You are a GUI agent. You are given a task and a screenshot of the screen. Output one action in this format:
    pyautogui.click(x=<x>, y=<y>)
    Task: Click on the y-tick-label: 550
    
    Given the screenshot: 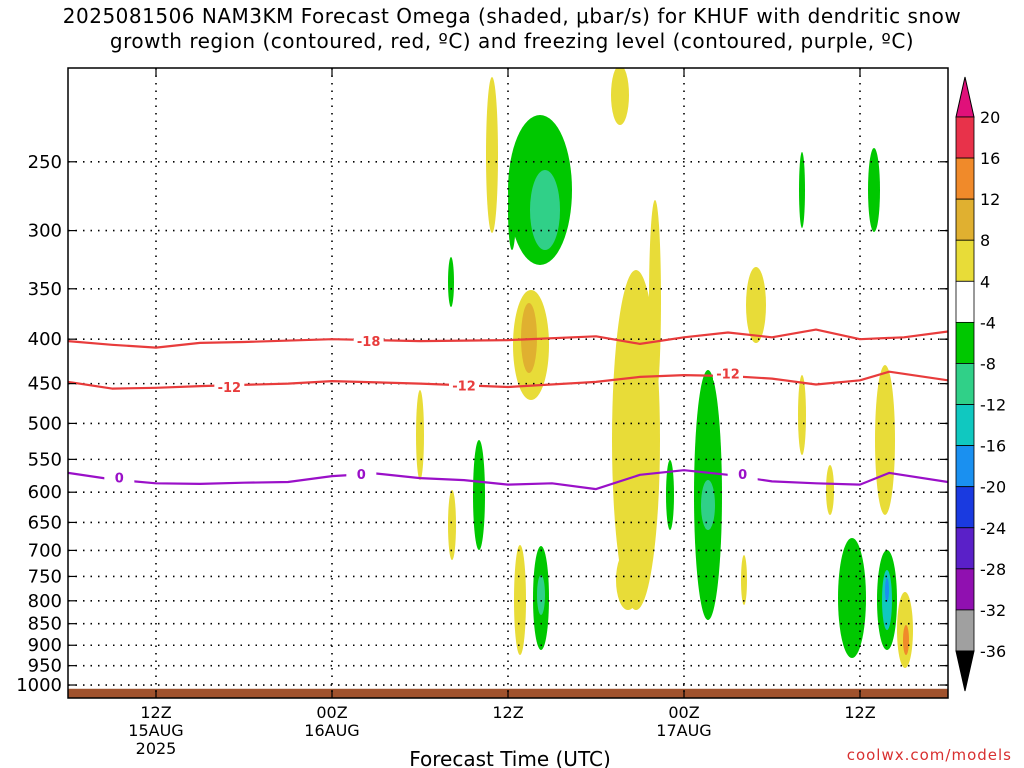 What is the action you would take?
    pyautogui.click(x=45, y=459)
    